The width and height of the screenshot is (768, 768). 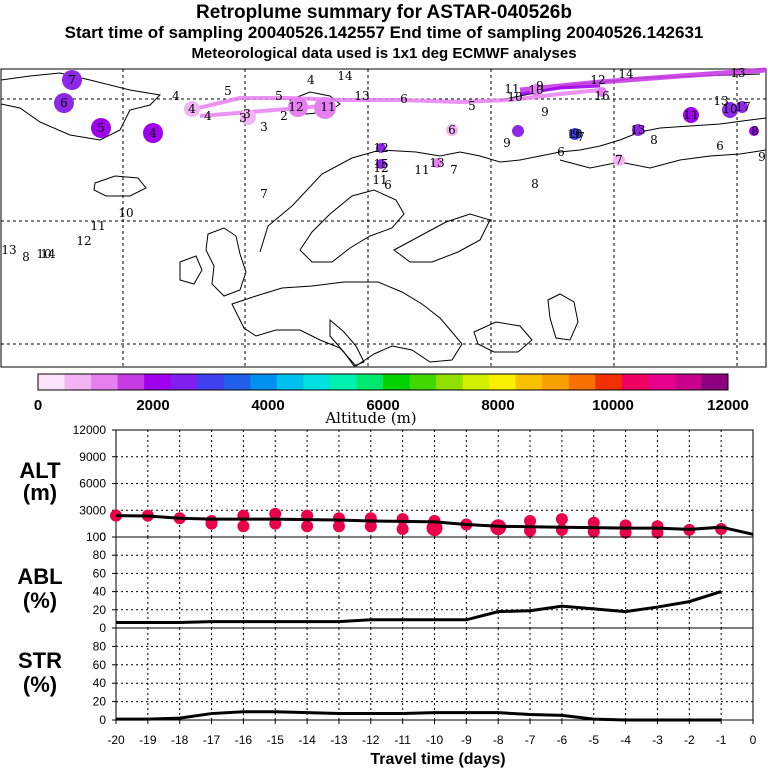 What do you see at coordinates (728, 405) in the screenshot?
I see `colorbar-tick-label: 12000` at bounding box center [728, 405].